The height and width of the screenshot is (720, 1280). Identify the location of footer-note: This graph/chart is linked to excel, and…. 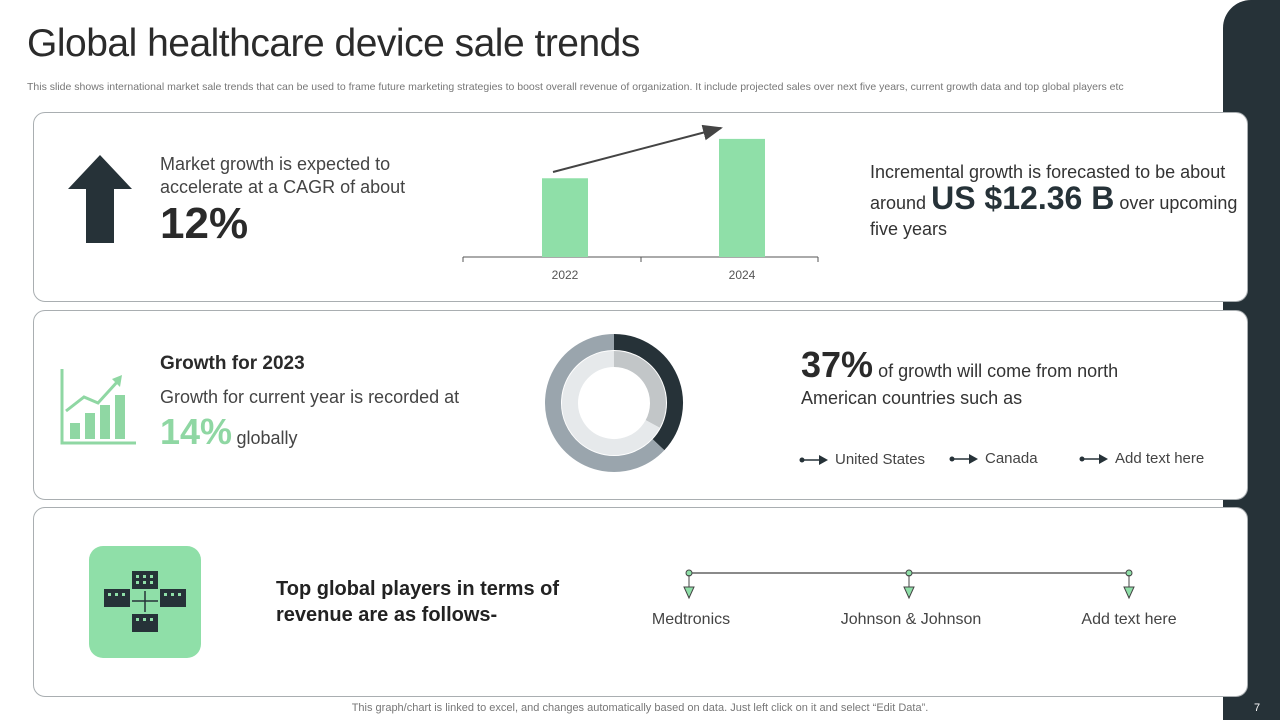
(640, 708).